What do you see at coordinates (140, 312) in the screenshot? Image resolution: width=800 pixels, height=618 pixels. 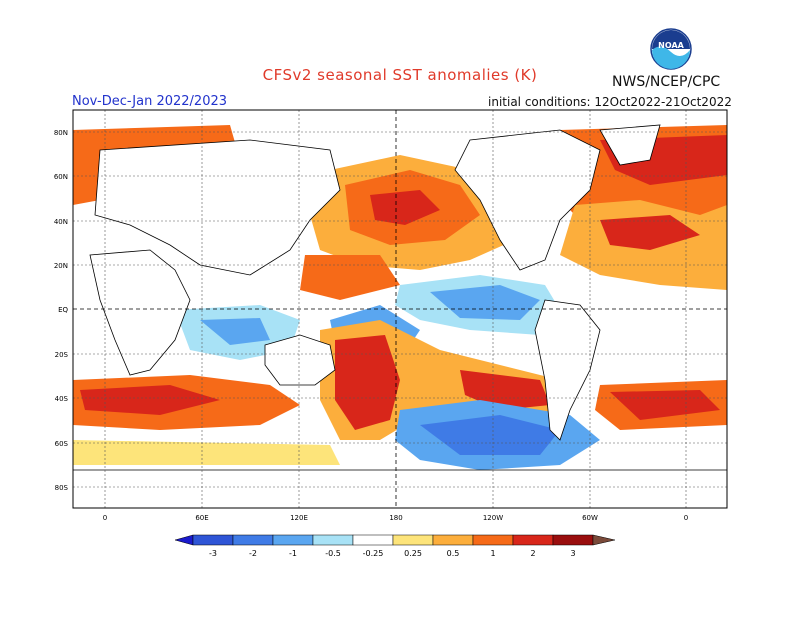 I see `land-africa` at bounding box center [140, 312].